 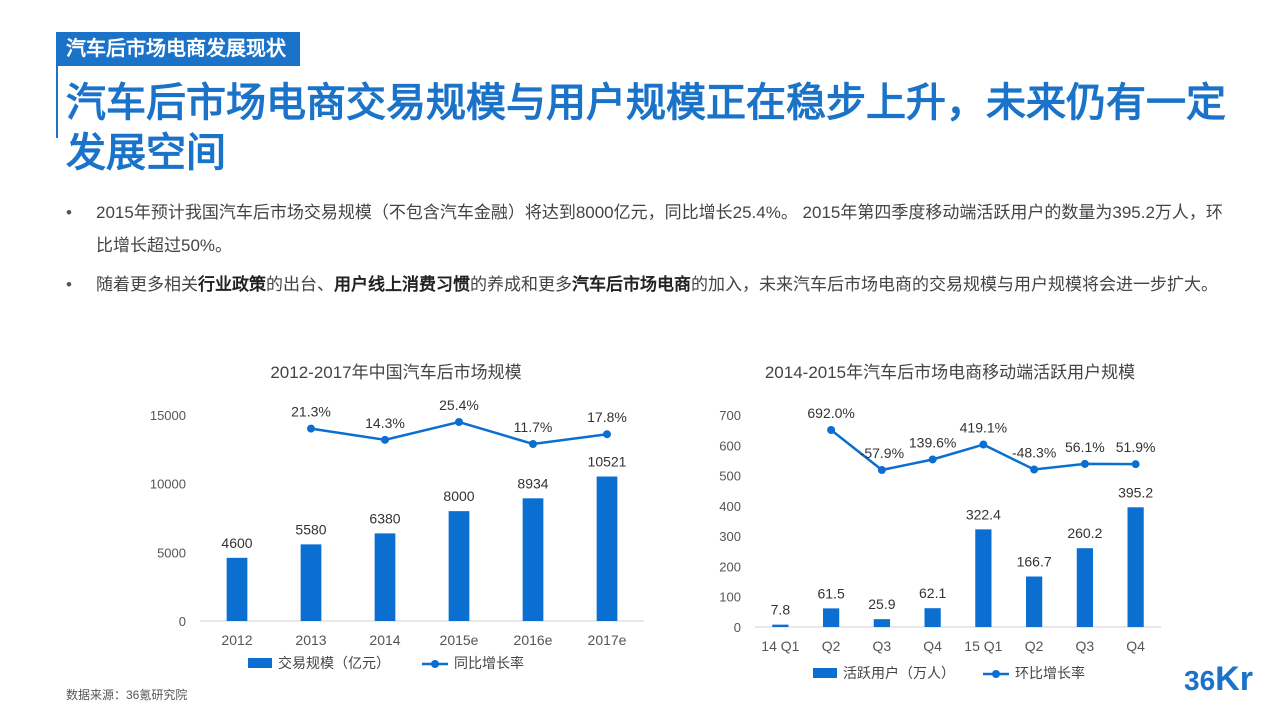 What do you see at coordinates (646, 128) in the screenshot?
I see `page-title: 汽车后市场电商交易规模与用户规模正在稳步上升，未来仍有一定发展空间` at bounding box center [646, 128].